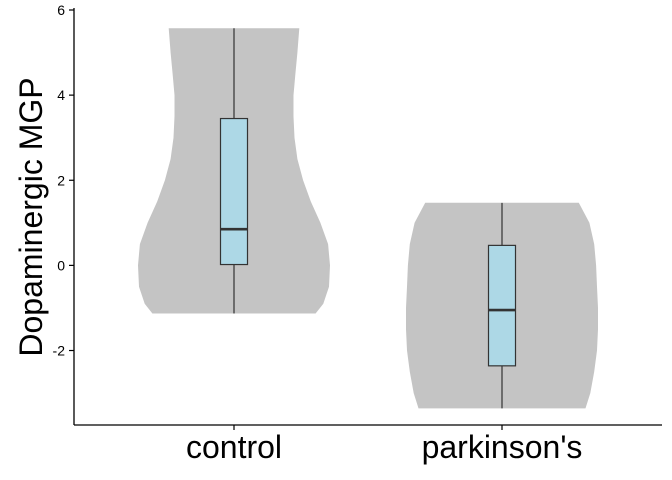 The height and width of the screenshot is (480, 672). I want to click on x-tick-label: parkinson's, so click(502, 447).